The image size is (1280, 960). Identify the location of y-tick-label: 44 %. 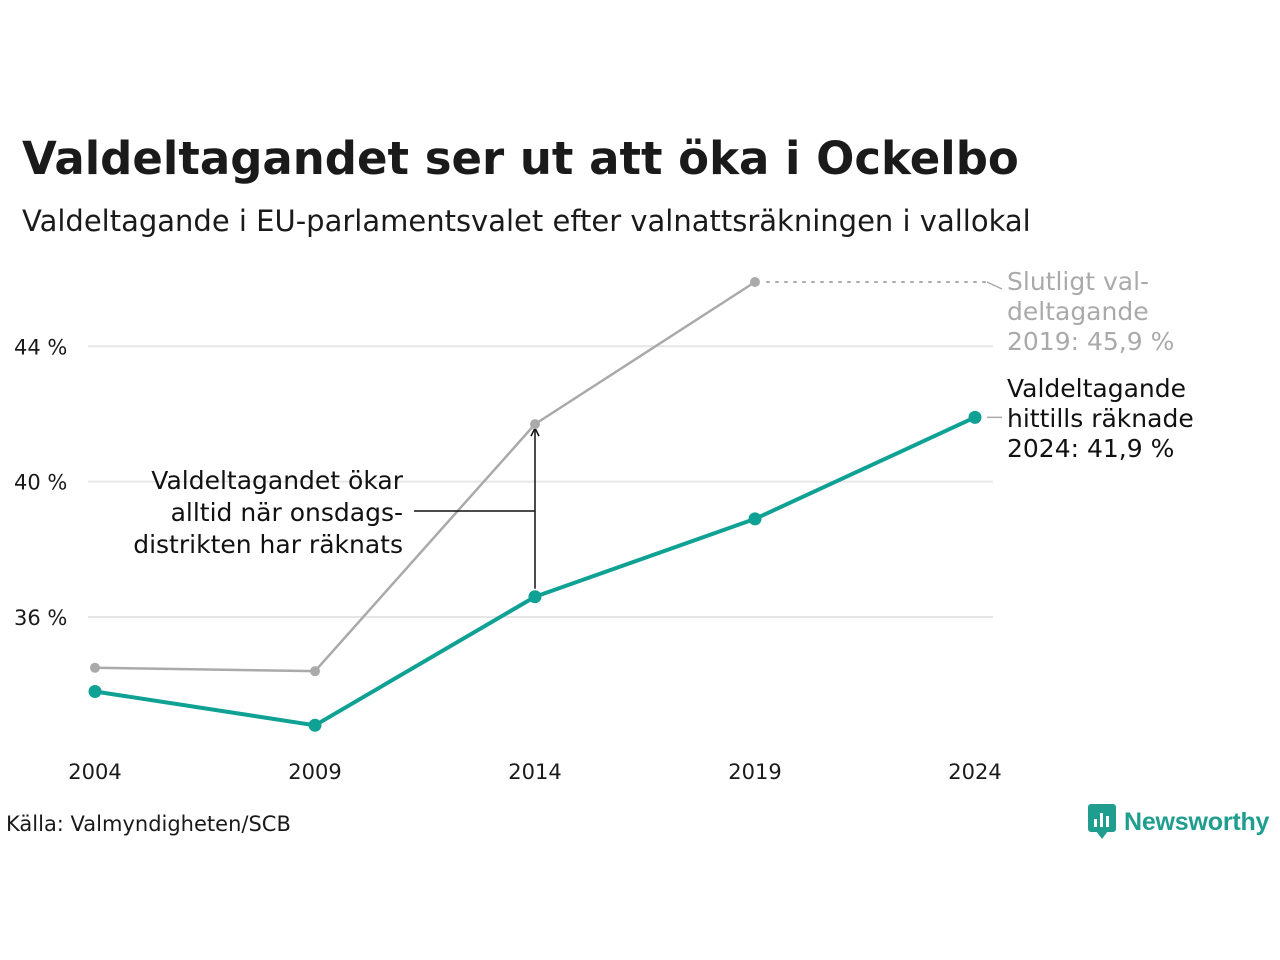
(40, 347).